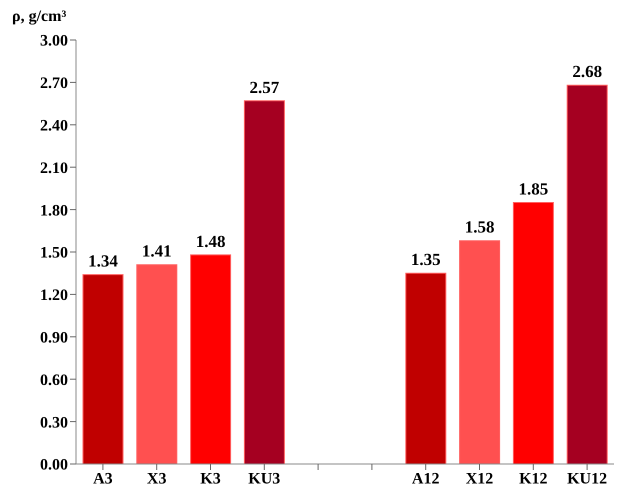 The image size is (624, 502). What do you see at coordinates (426, 479) in the screenshot?
I see `x-tick-label: A12` at bounding box center [426, 479].